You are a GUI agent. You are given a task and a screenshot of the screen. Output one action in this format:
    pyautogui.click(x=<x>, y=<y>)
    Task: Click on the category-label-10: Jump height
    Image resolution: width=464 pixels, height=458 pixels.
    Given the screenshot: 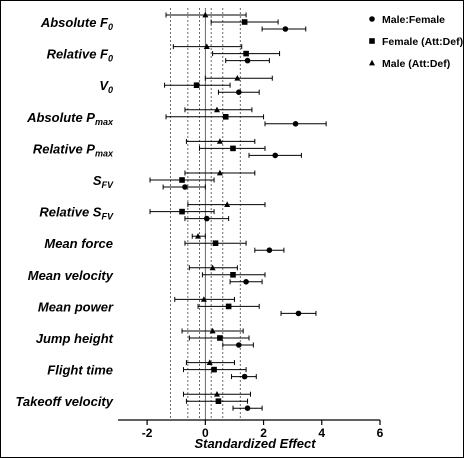 What is the action you would take?
    pyautogui.click(x=75, y=338)
    